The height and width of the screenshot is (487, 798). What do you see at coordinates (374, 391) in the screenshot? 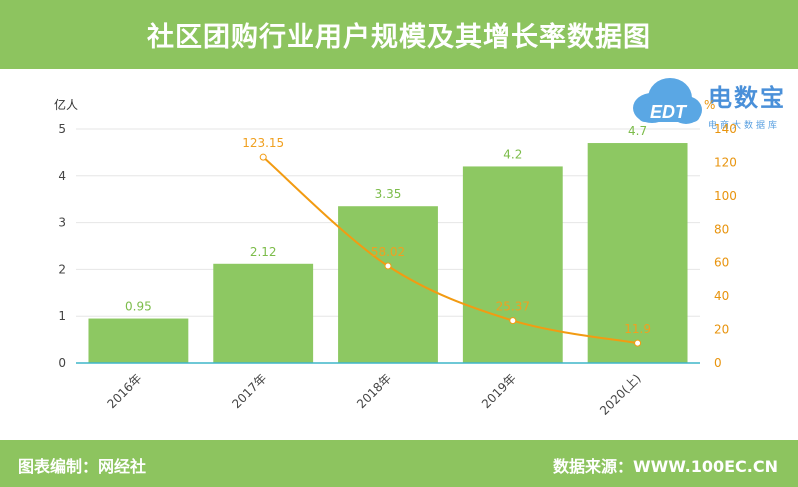
I see `x-tick-label: 2018年` at bounding box center [374, 391].